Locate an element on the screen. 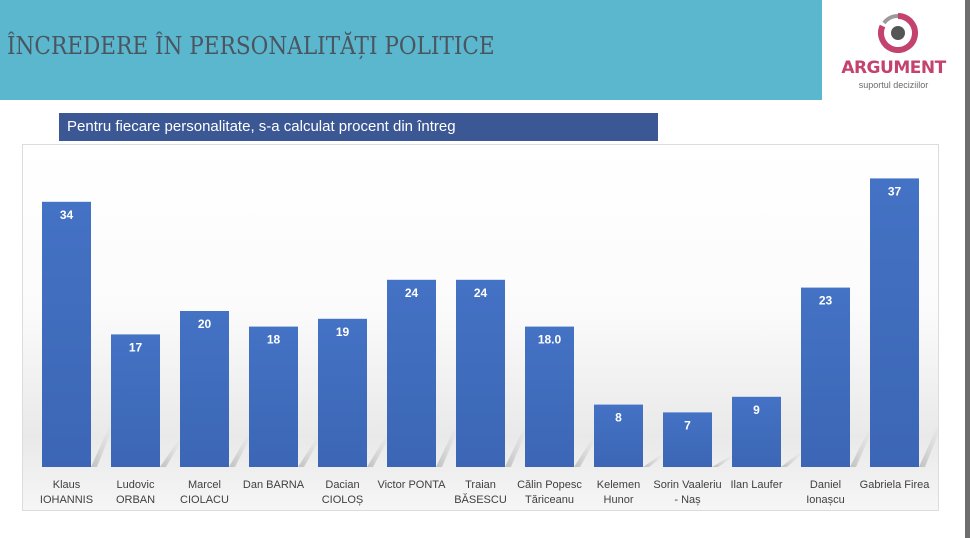 The width and height of the screenshot is (970, 538). category-label: Ludovic is located at coordinates (136, 485).